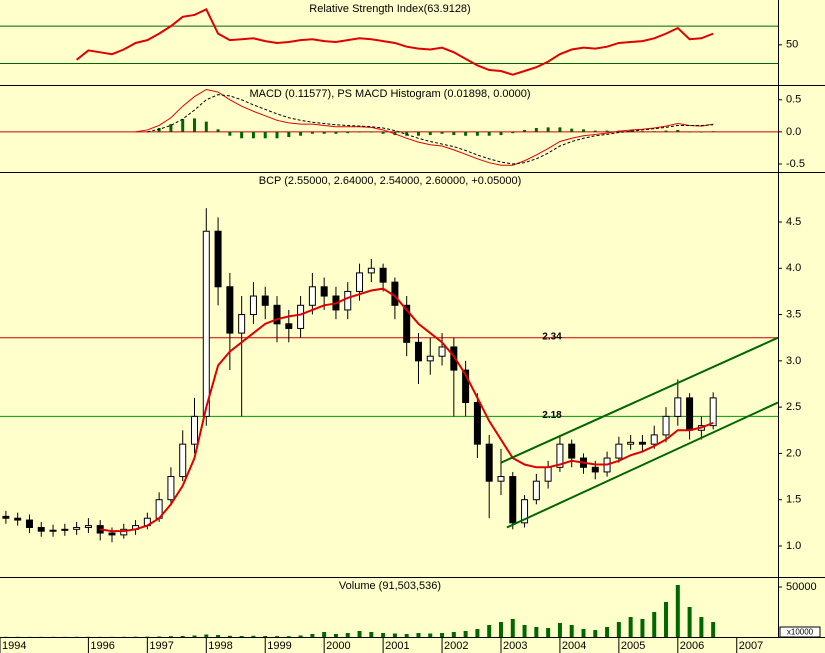 This screenshot has width=825, height=653. I want to click on annotation-label: 2.34, so click(552, 336).